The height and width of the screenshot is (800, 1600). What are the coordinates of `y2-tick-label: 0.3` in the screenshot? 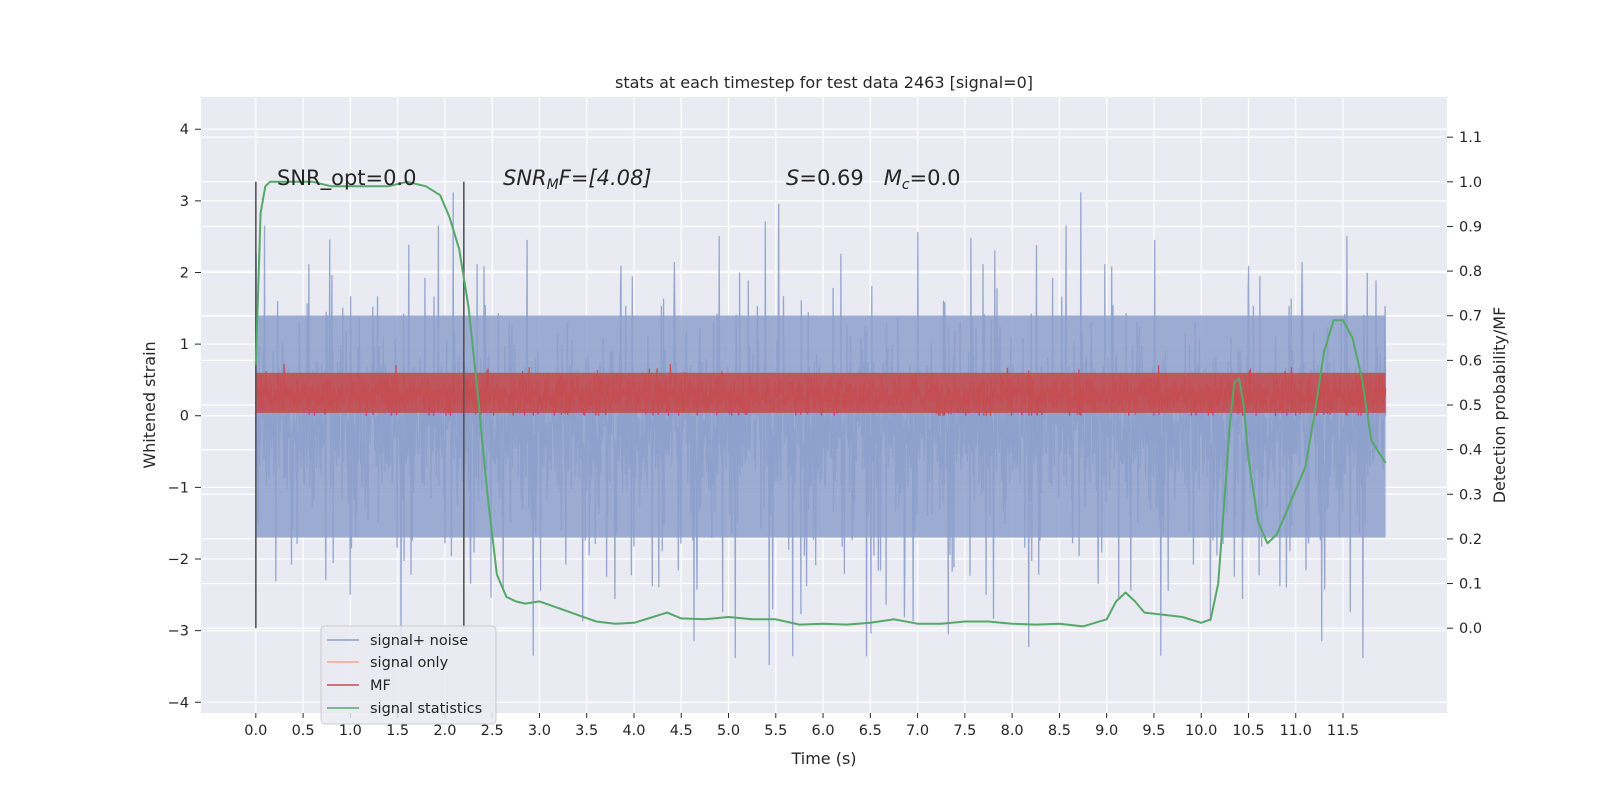 It's located at (1470, 495).